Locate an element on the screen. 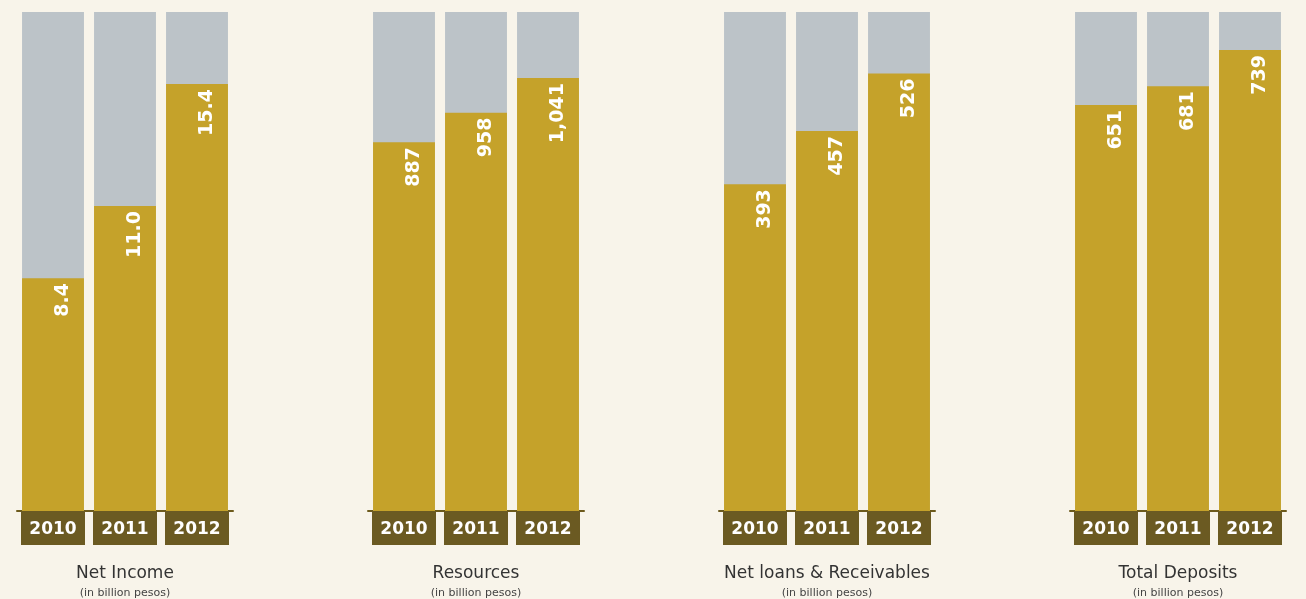  data-label: 651 is located at coordinates (1114, 129).